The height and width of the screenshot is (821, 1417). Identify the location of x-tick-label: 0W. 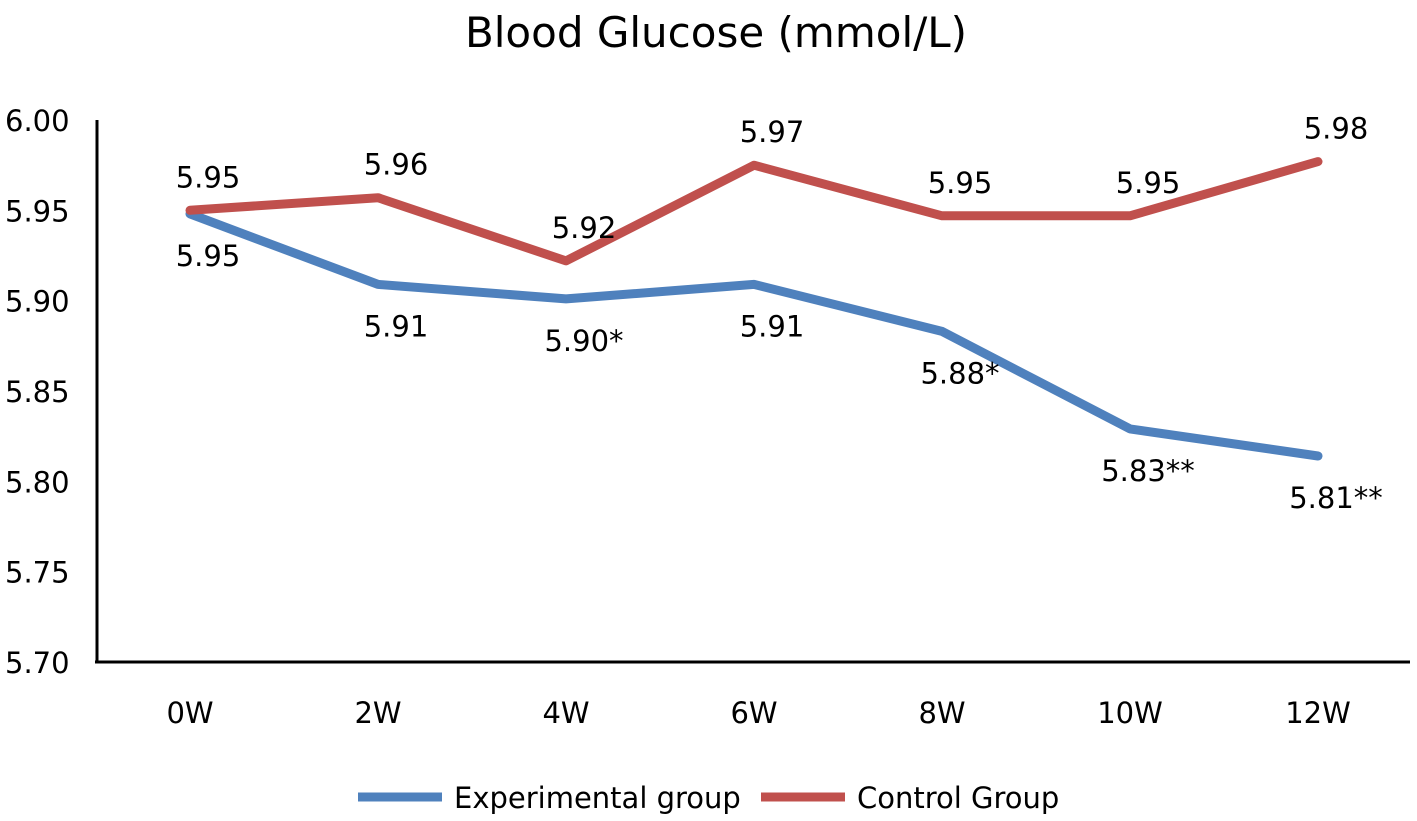
(189, 713).